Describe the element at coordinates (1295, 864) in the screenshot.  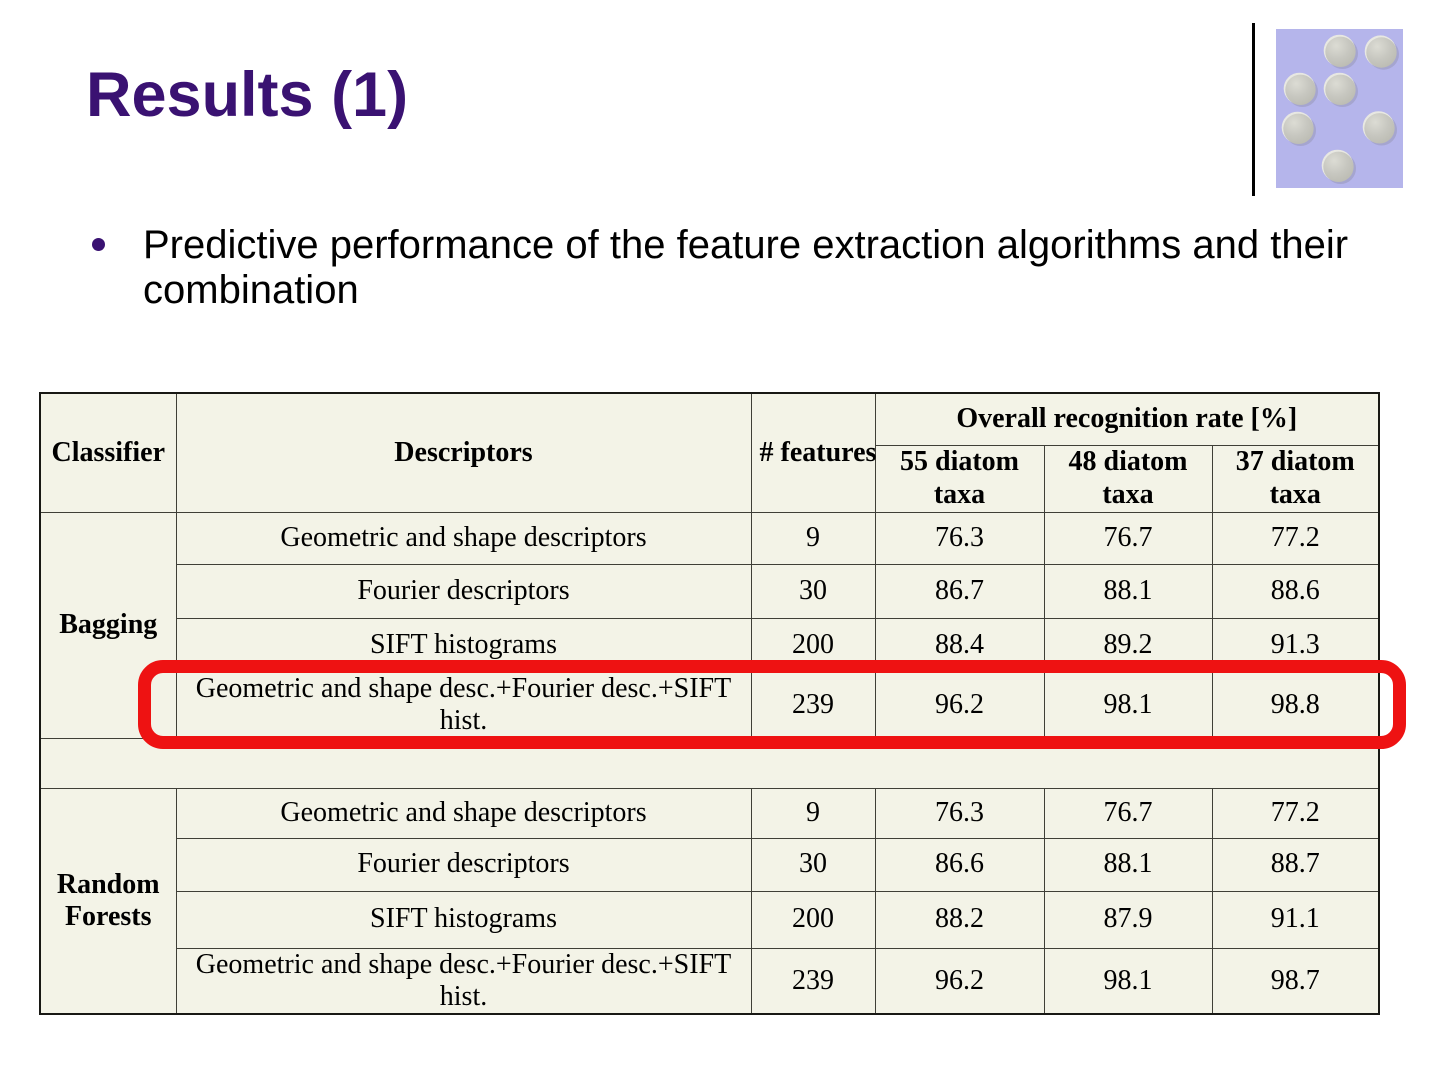
I see `cell-r37: 88.7` at that location.